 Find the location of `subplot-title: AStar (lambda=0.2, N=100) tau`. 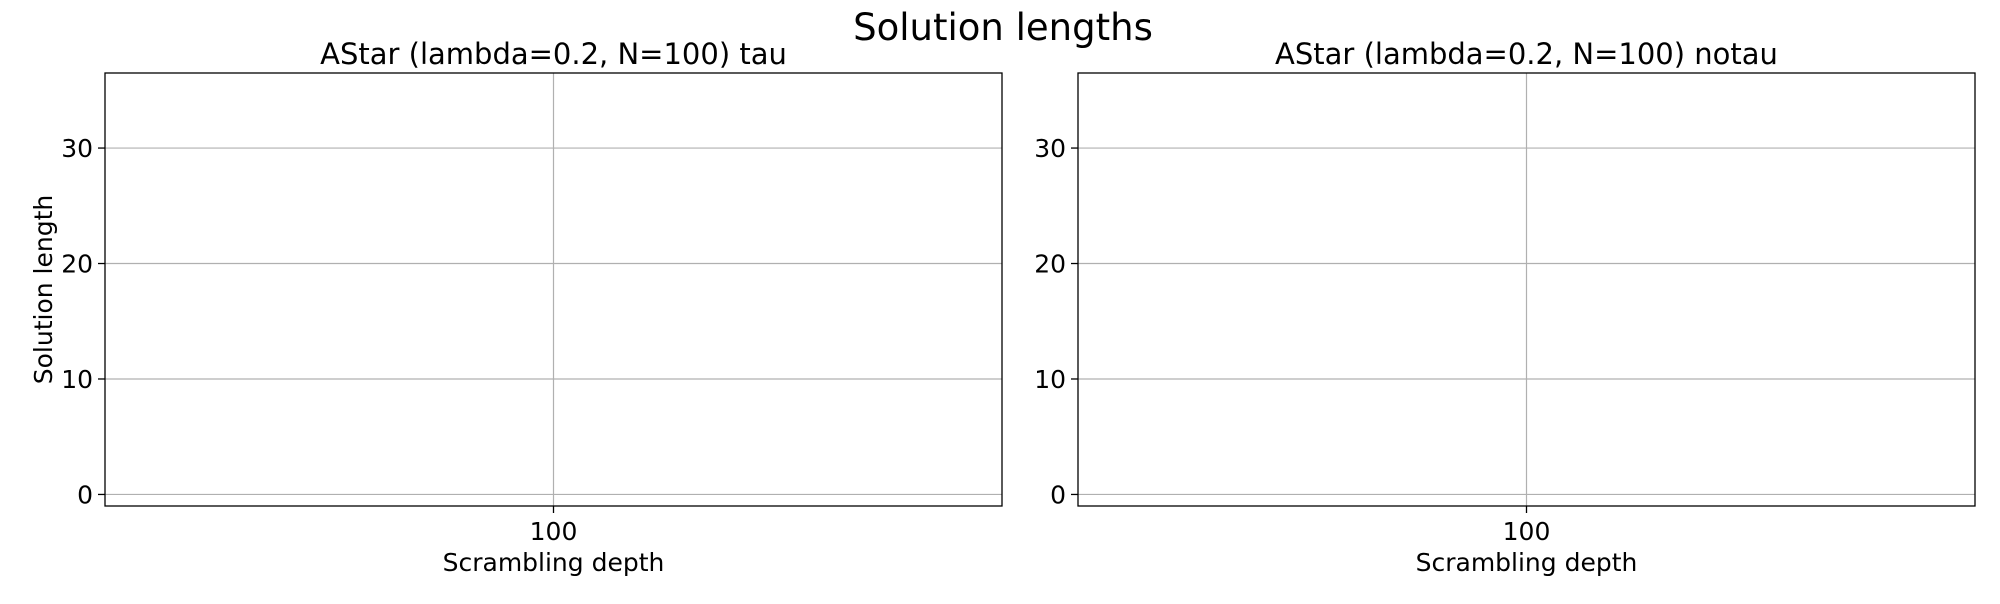

subplot-title: AStar (lambda=0.2, N=100) tau is located at coordinates (553, 54).